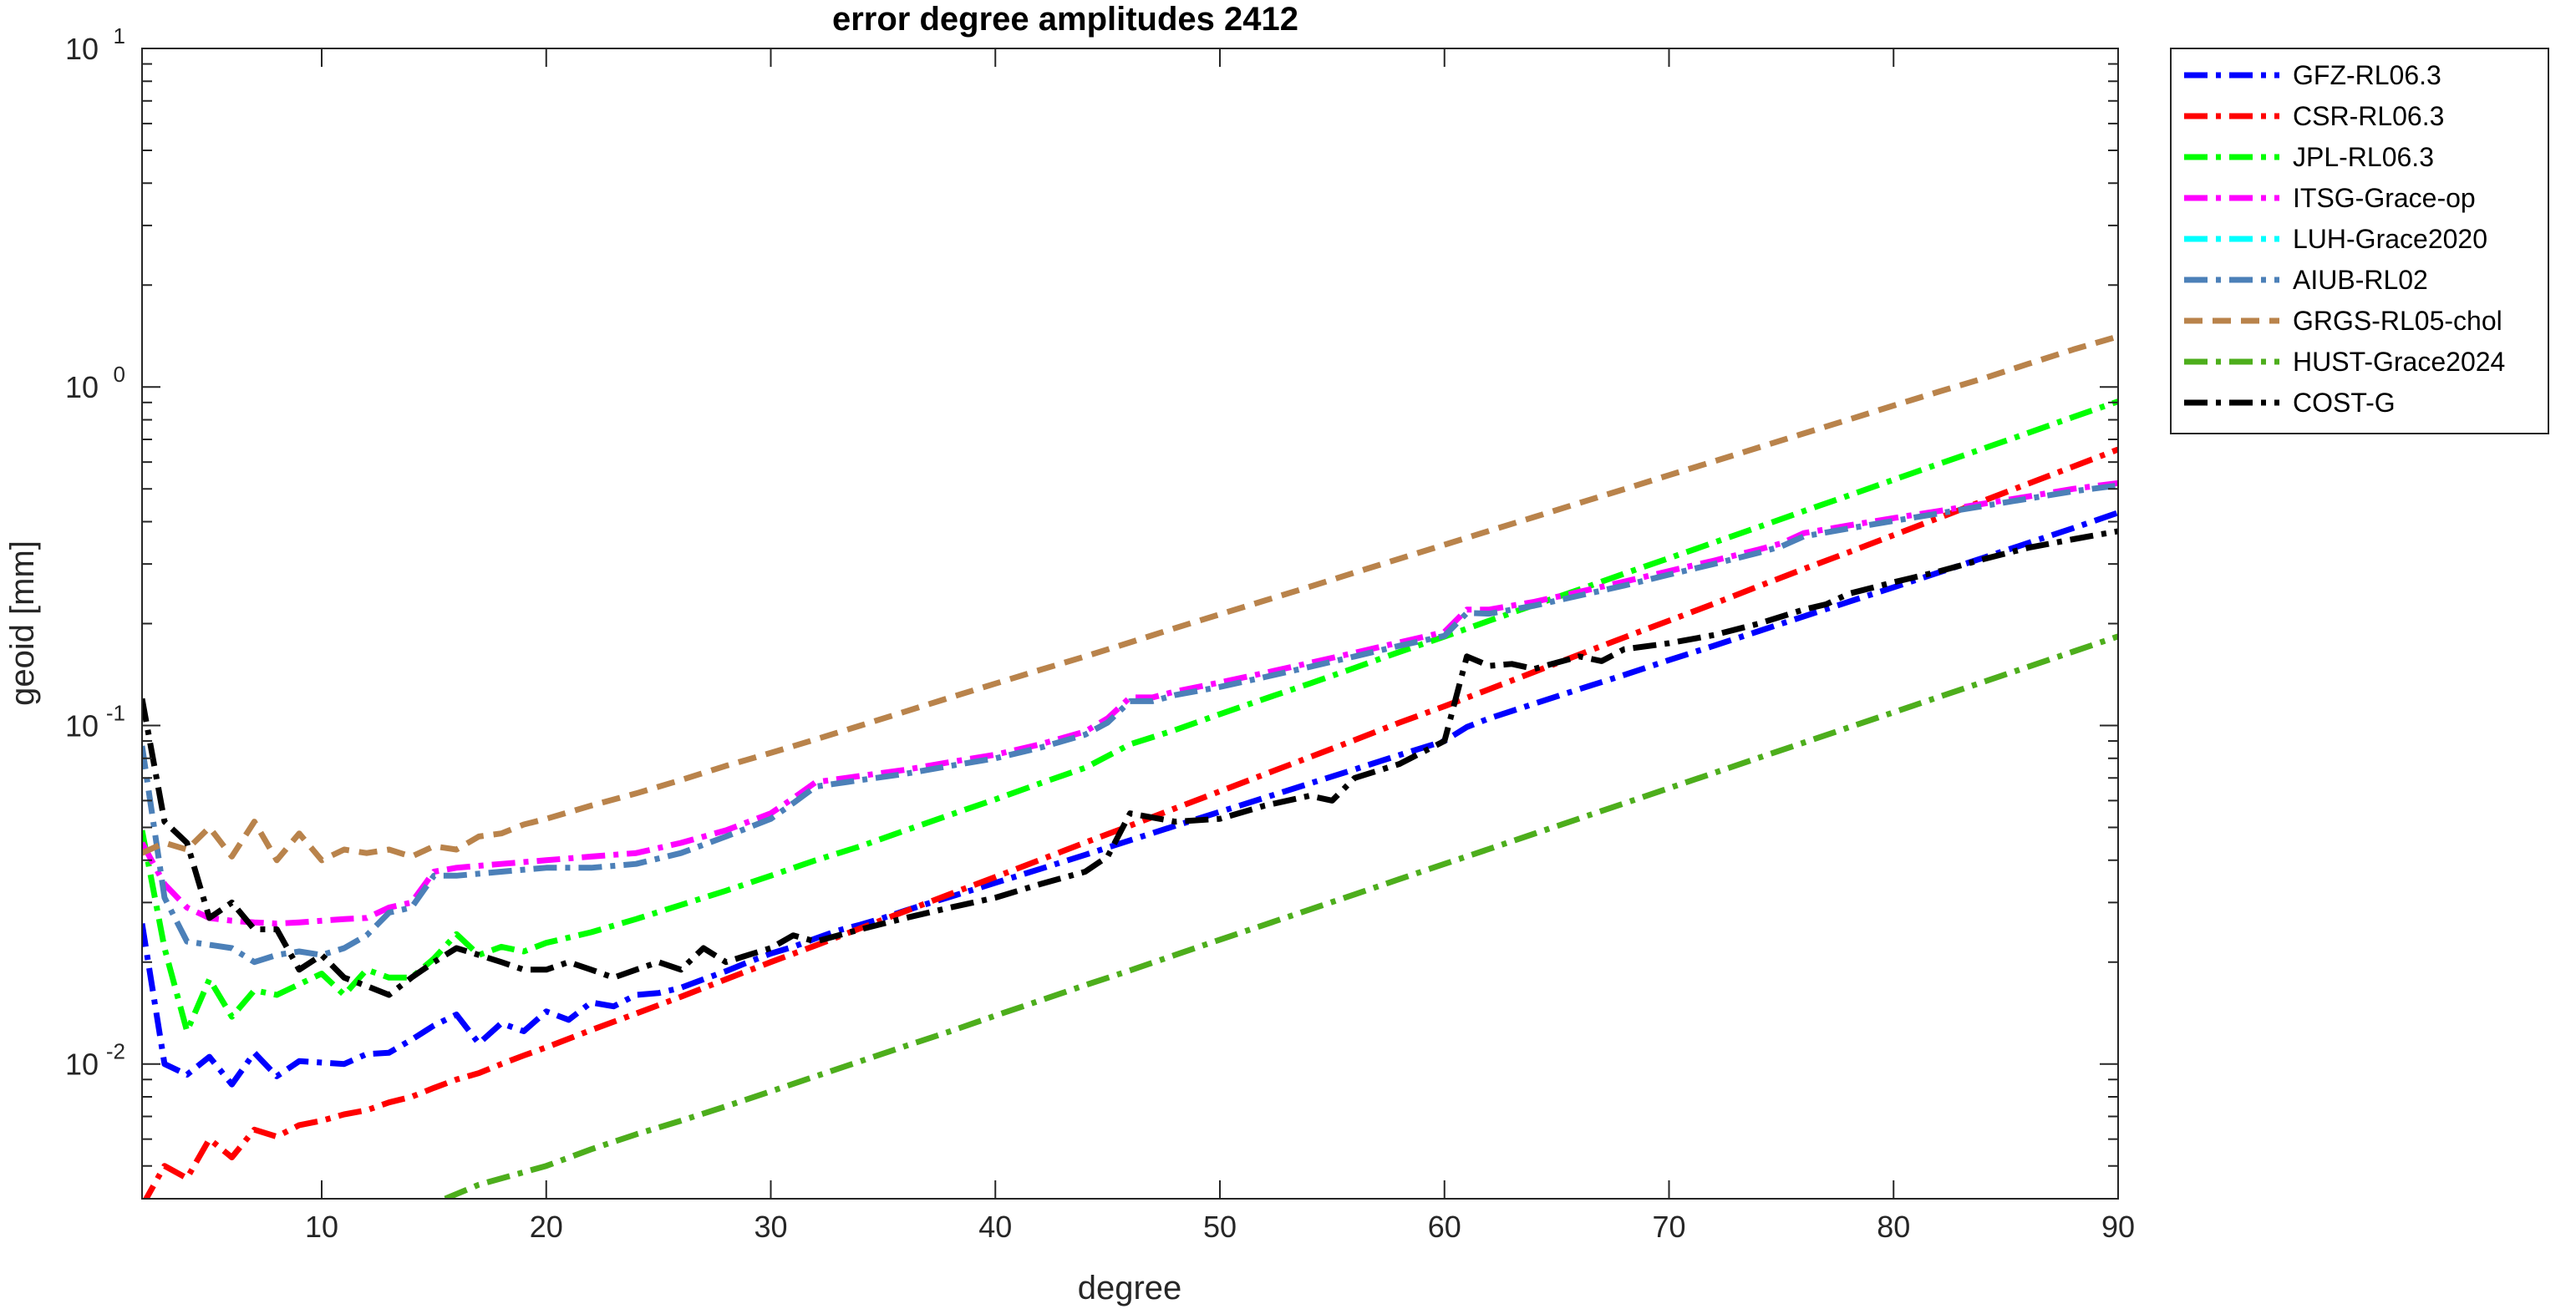 The width and height of the screenshot is (2576, 1309). I want to click on y-tick-exponent: -2, so click(115, 1051).